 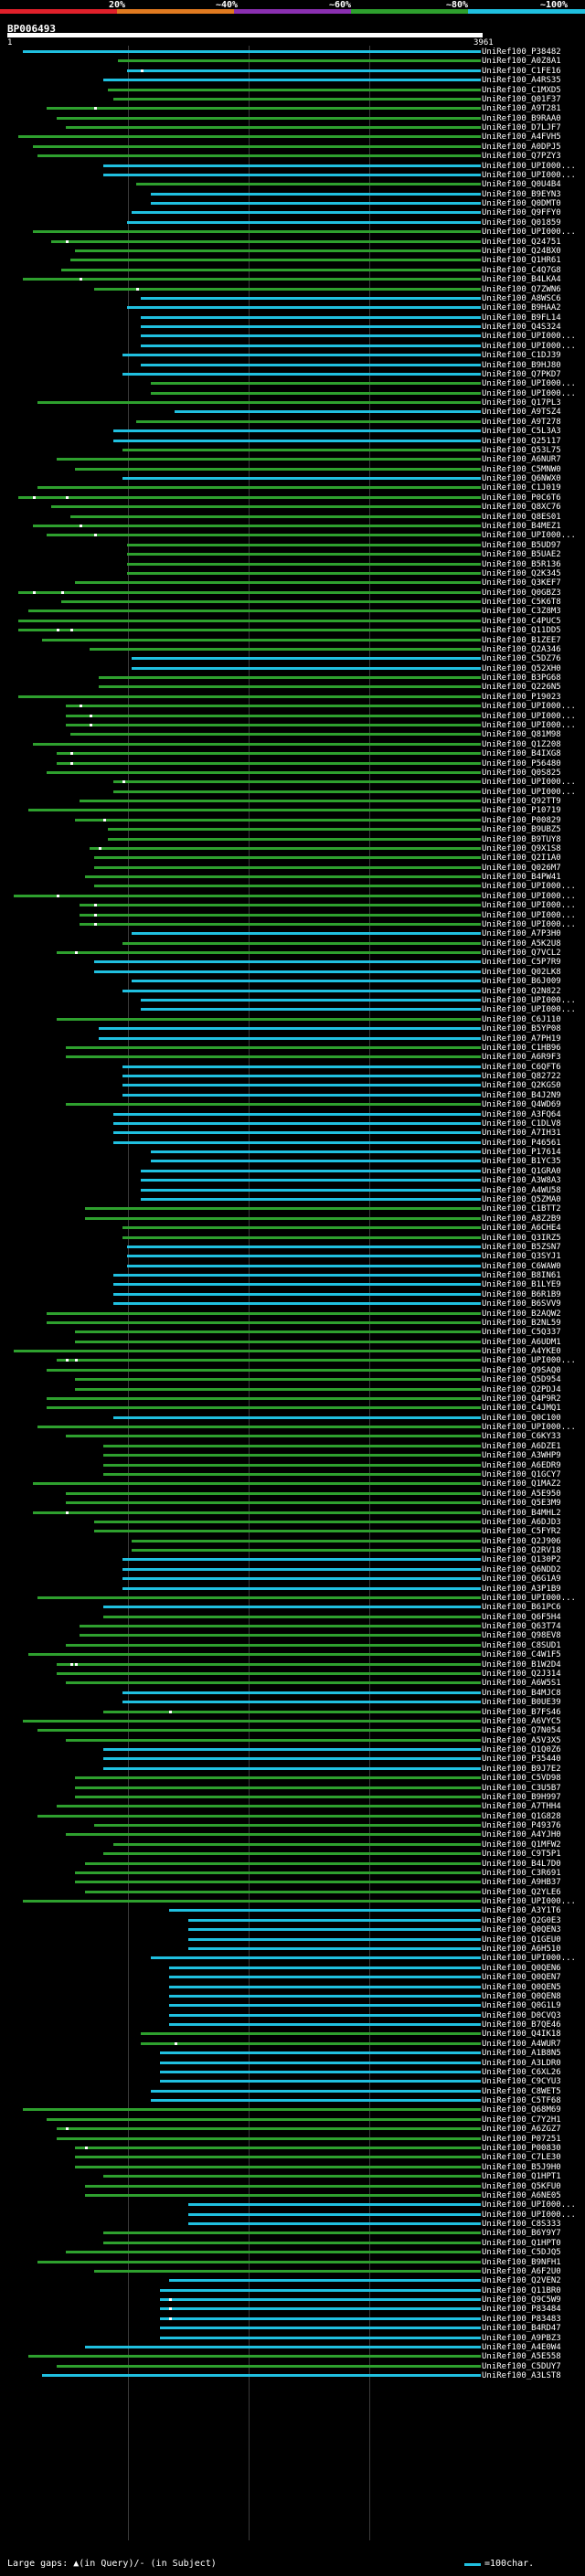 What do you see at coordinates (521, 128) in the screenshot?
I see `hit-label: UniRef100_D7LJF7` at bounding box center [521, 128].